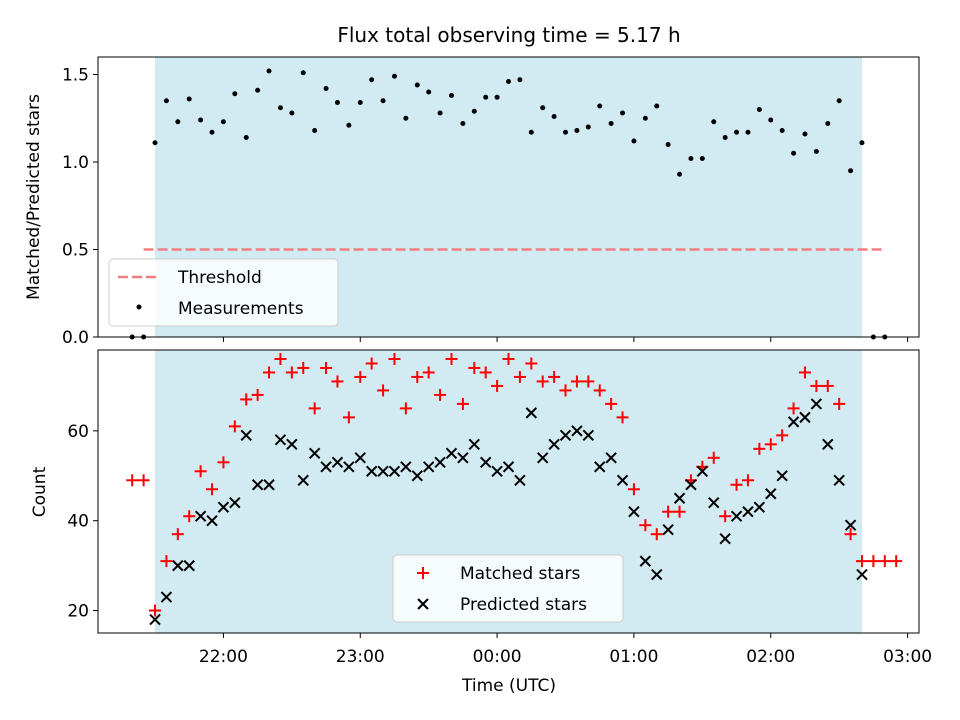 The height and width of the screenshot is (720, 960). Describe the element at coordinates (523, 605) in the screenshot. I see `legend-predicted-label: Predicted stars` at that location.